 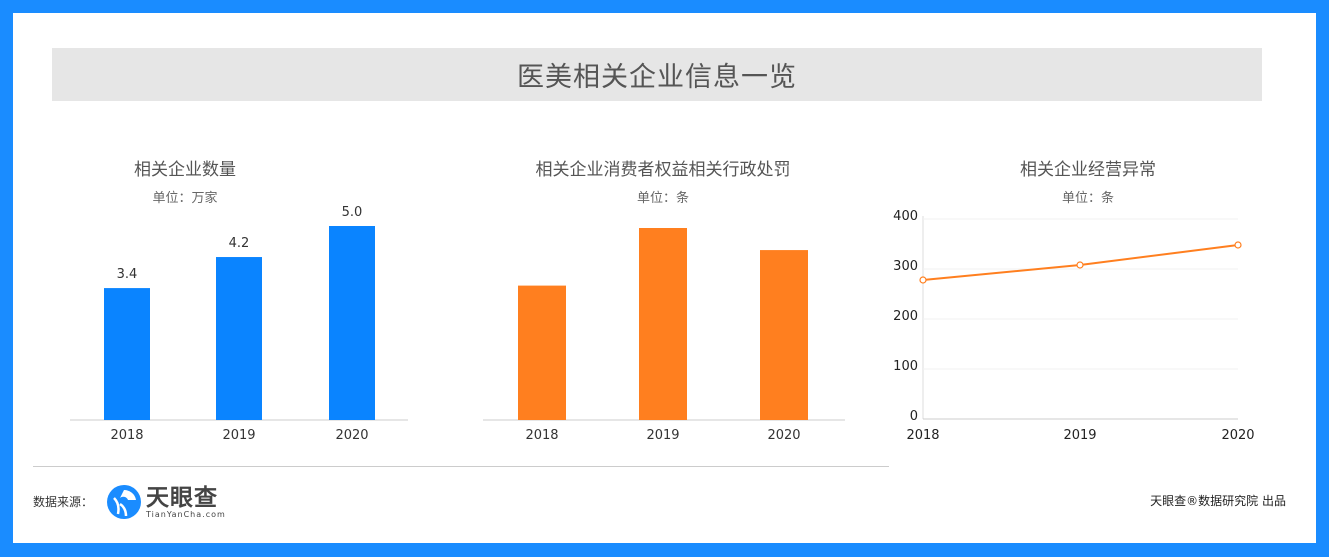 What do you see at coordinates (127, 274) in the screenshot?
I see `chart1-data-label: 3.4` at bounding box center [127, 274].